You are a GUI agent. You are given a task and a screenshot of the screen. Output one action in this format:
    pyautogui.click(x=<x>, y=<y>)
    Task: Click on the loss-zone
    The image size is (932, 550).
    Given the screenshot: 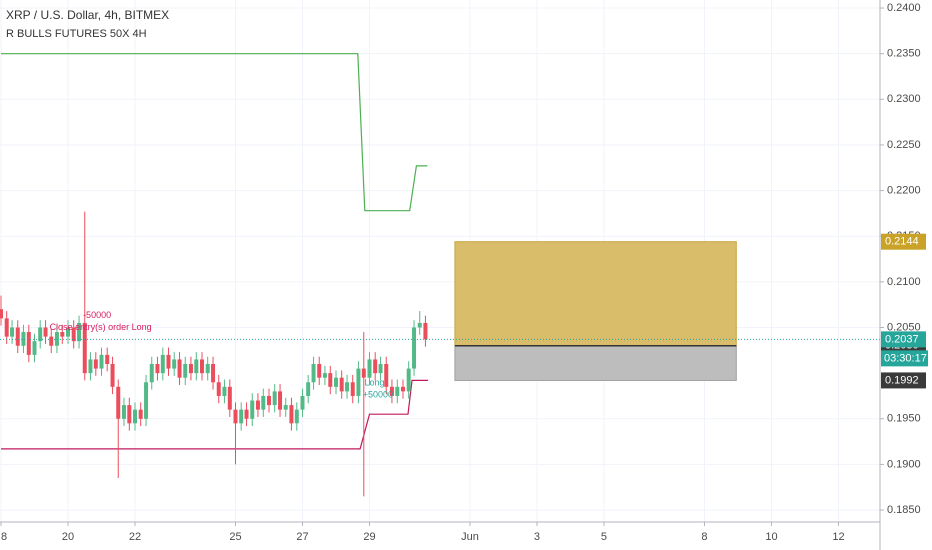 What is the action you would take?
    pyautogui.click(x=595, y=363)
    